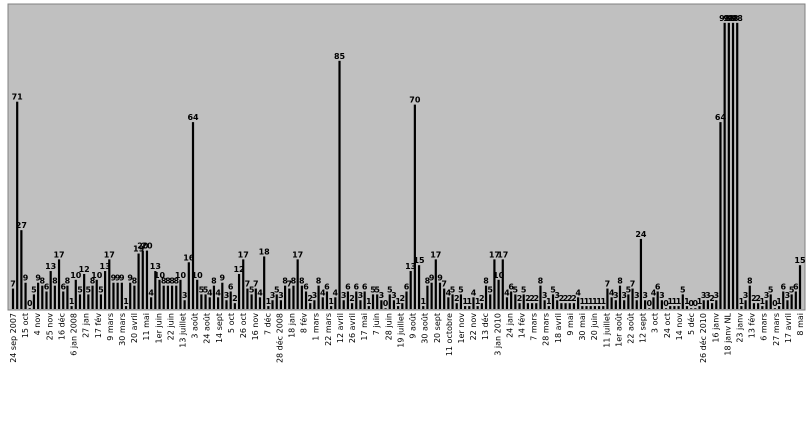 This screenshot has width=812, height=421. What do you see at coordinates (727, 333) in the screenshot?
I see `x-tick-label: 18 janv NL` at bounding box center [727, 333].